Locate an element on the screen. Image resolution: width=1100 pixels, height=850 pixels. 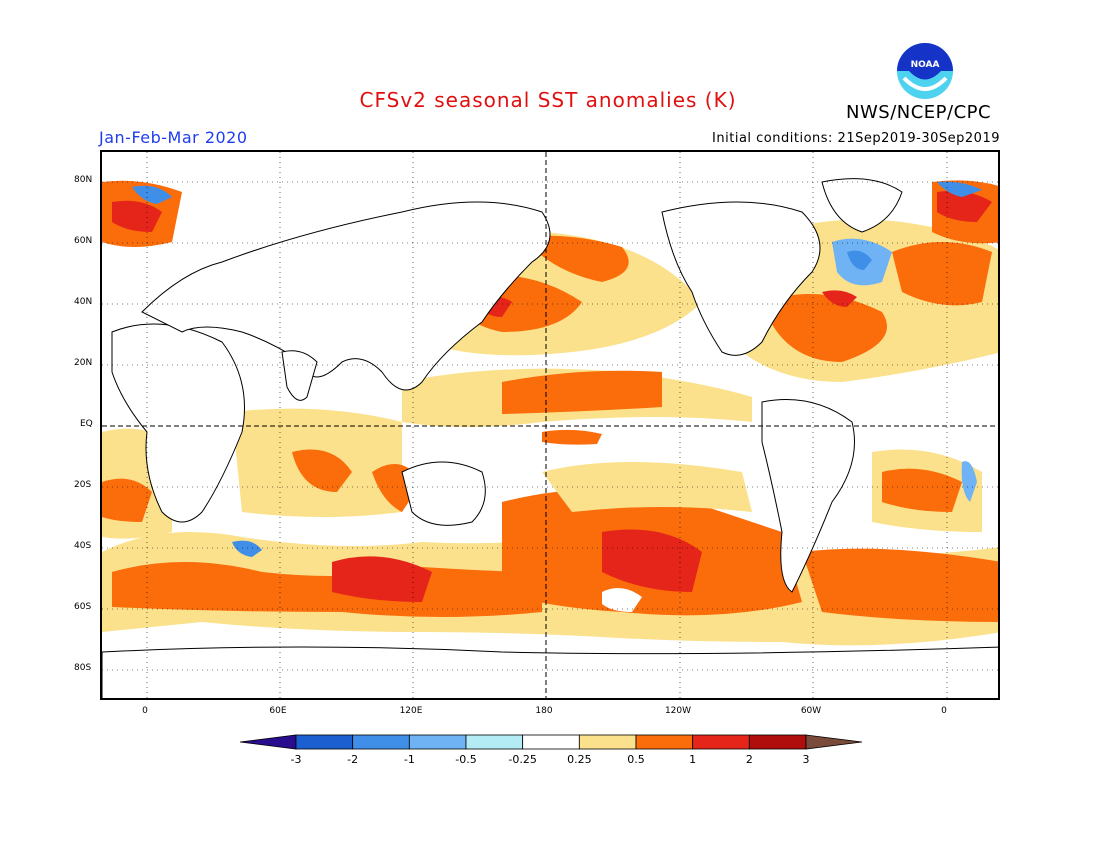
lon-tick-label: 60W is located at coordinates (811, 711).